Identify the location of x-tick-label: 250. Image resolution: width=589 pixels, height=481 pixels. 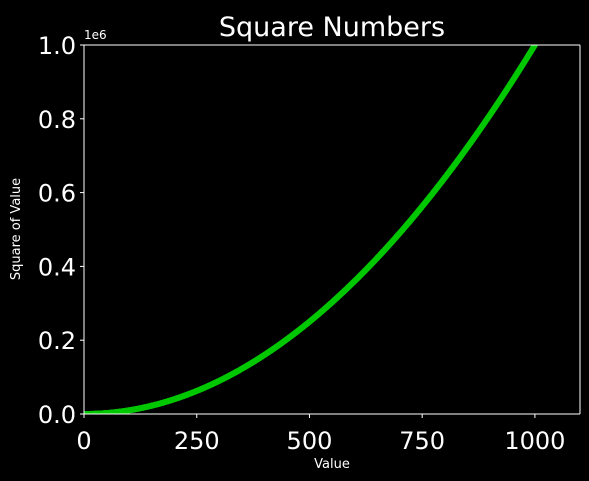
(197, 441).